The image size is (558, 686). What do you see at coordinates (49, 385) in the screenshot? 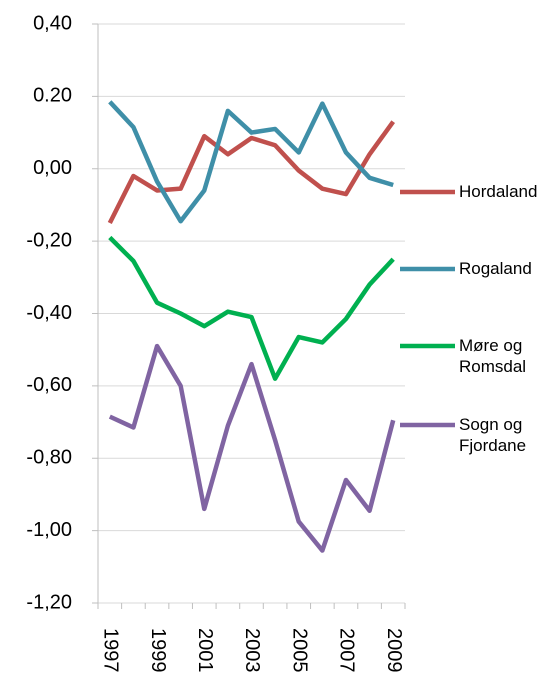
I see `y-tick-label: -0,60` at bounding box center [49, 385].